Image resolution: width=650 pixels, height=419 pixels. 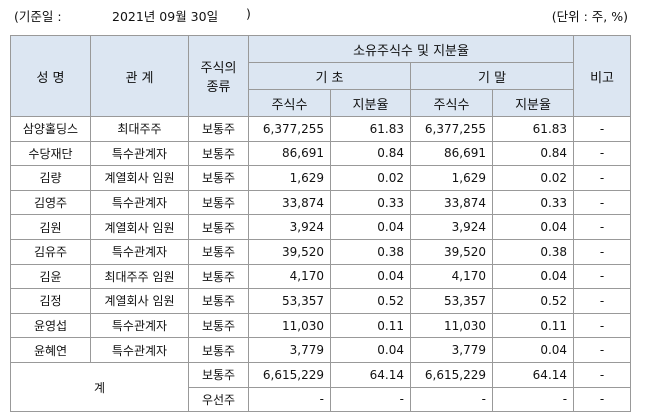 I want to click on header-text: 종류, so click(x=218, y=87).